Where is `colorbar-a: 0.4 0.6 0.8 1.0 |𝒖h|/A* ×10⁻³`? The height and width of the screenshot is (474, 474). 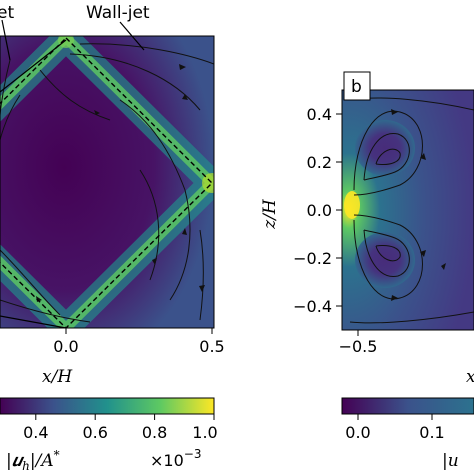 colorbar-a: 0.4 0.6 0.8 1.0 |𝒖h|/A* ×10⁻³ is located at coordinates (109, 435).